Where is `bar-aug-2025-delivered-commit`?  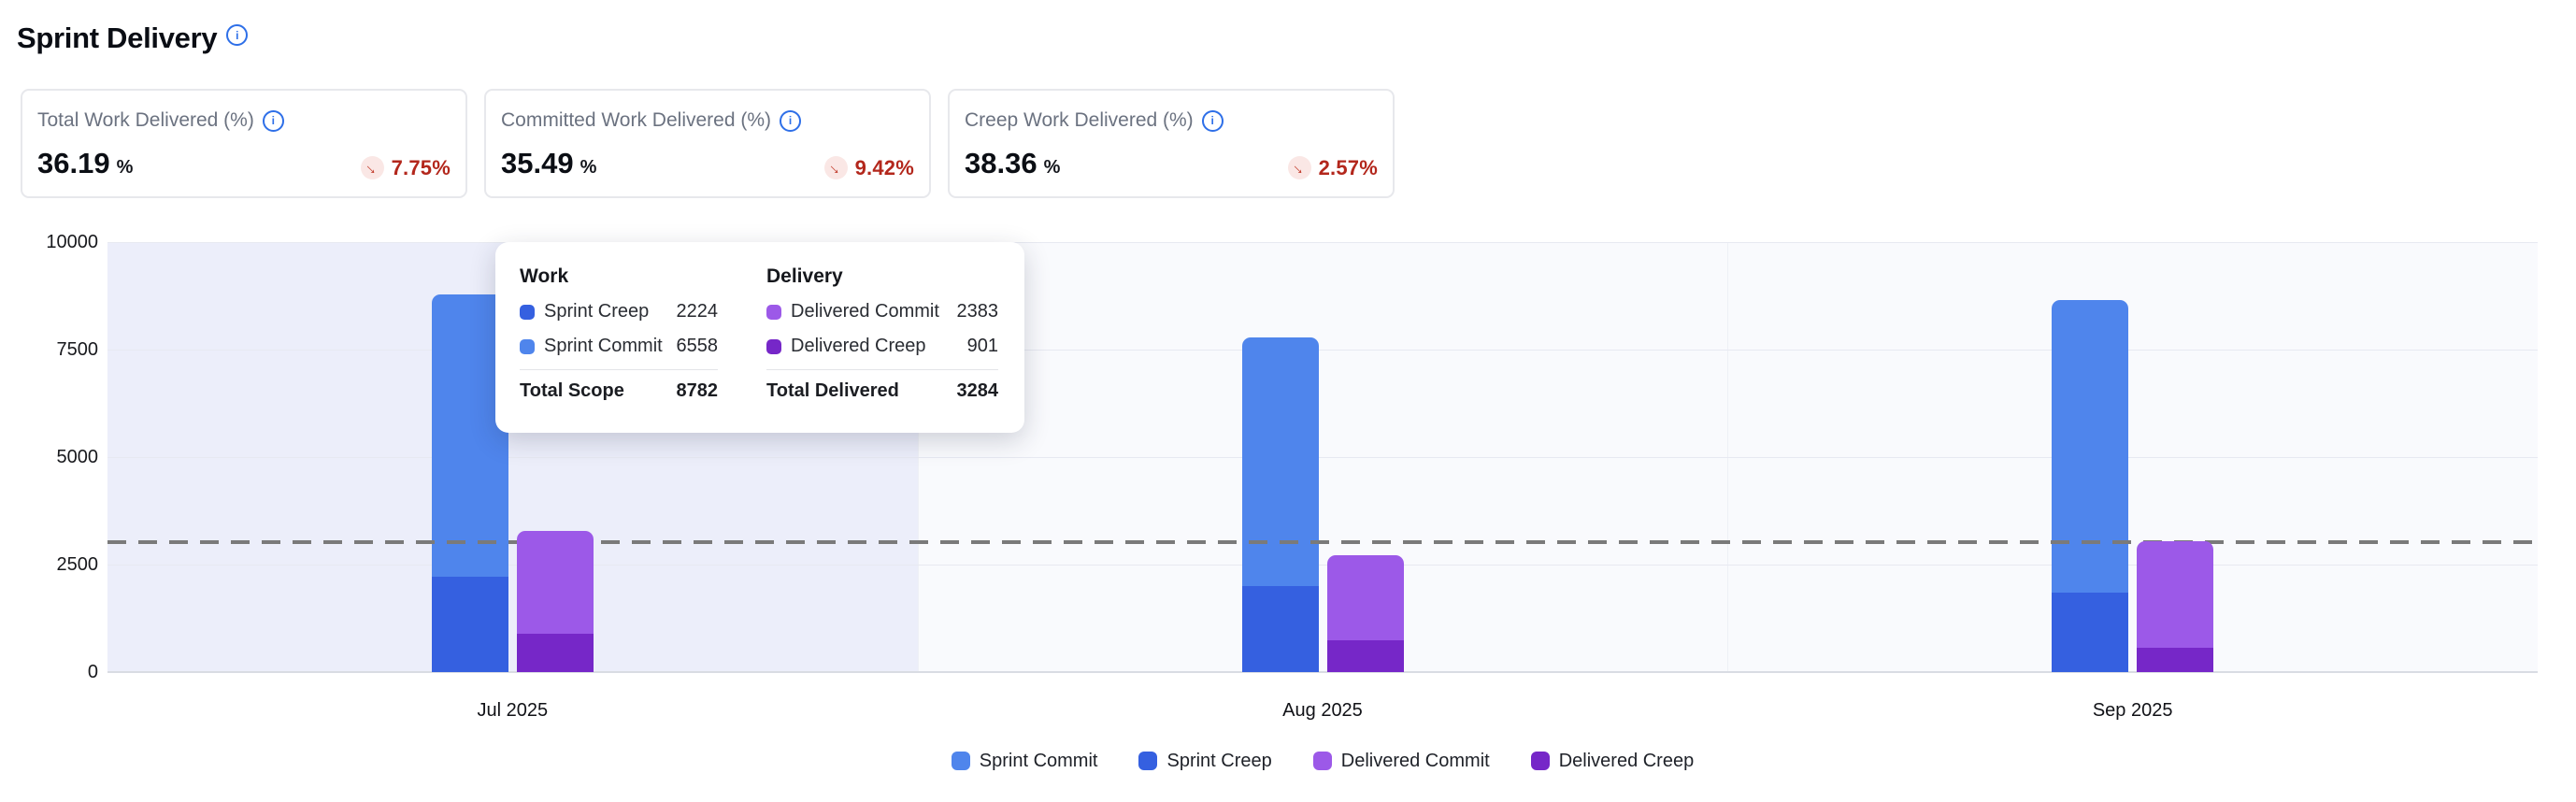 bar-aug-2025-delivered-commit is located at coordinates (1365, 597).